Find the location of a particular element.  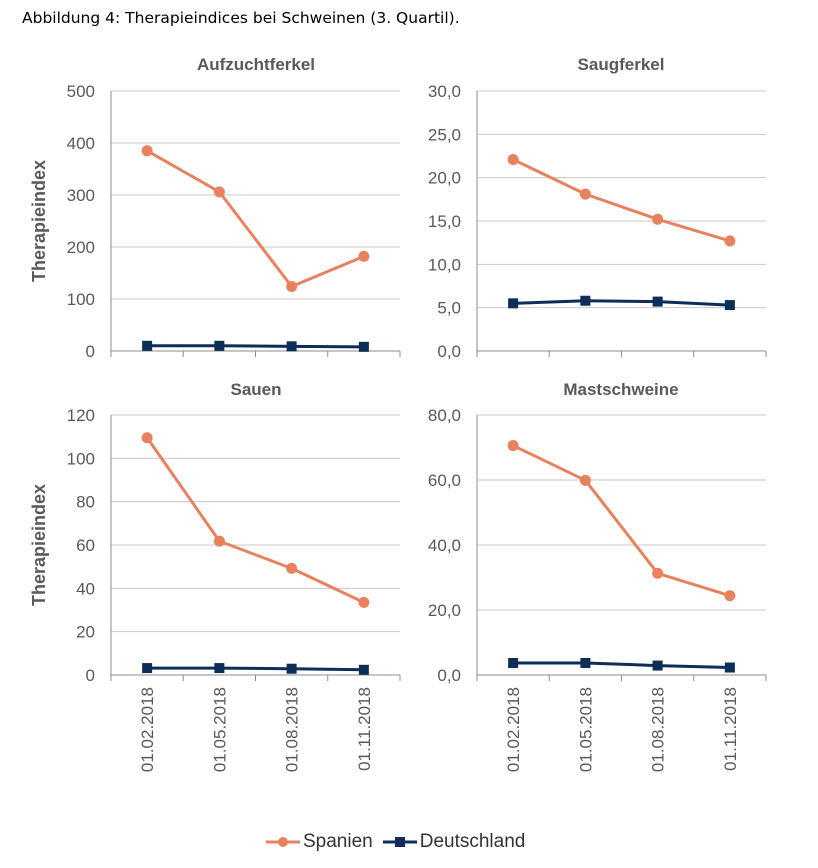

legend-marker-deutschland is located at coordinates (399, 842).